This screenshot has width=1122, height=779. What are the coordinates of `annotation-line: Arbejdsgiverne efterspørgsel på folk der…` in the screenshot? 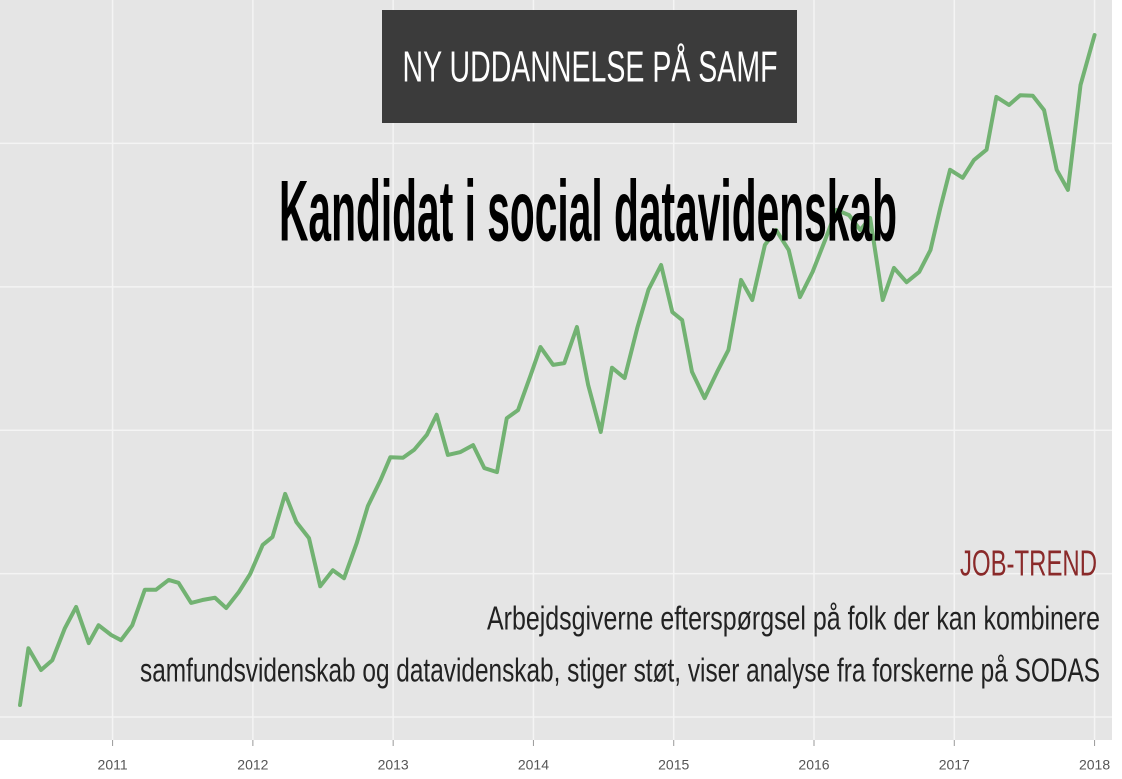 It's located at (793, 618).